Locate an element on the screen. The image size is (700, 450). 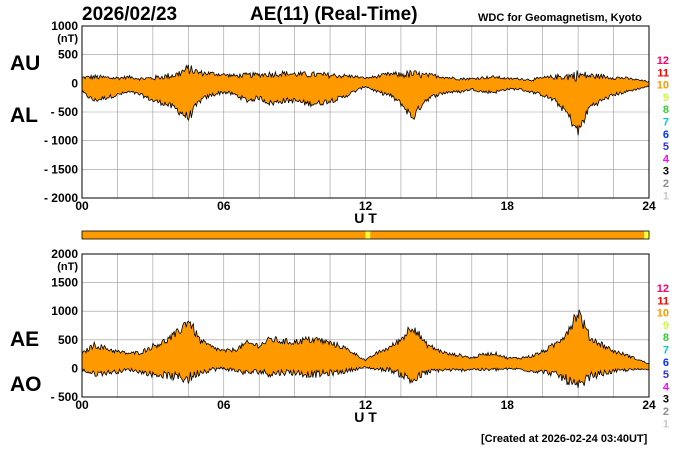
panel2-y-tick-label: 500 is located at coordinates (68, 340).